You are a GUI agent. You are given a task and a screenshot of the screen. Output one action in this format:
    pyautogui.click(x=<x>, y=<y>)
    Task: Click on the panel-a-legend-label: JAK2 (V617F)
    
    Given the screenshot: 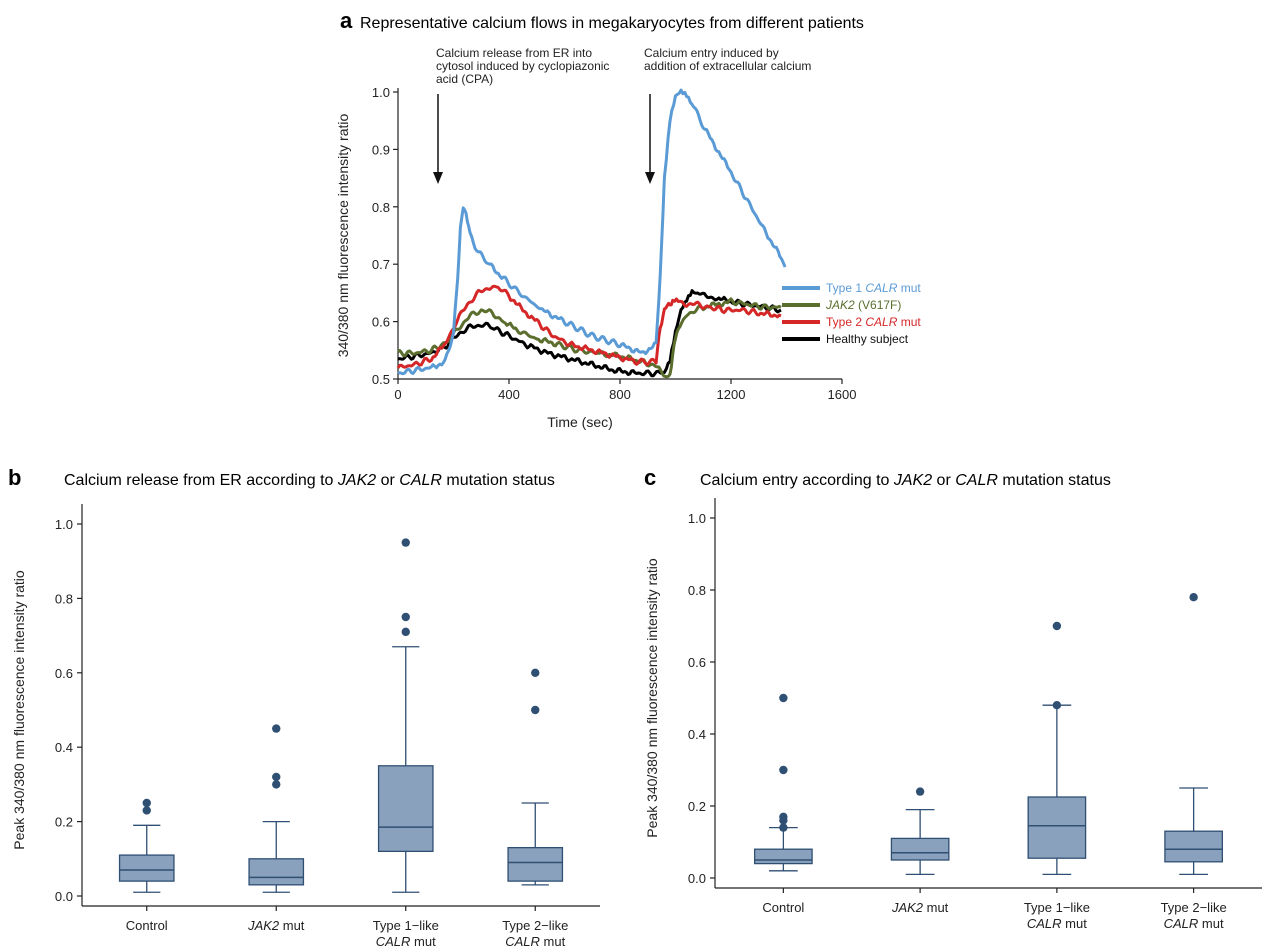 What is the action you would take?
    pyautogui.click(x=863, y=305)
    